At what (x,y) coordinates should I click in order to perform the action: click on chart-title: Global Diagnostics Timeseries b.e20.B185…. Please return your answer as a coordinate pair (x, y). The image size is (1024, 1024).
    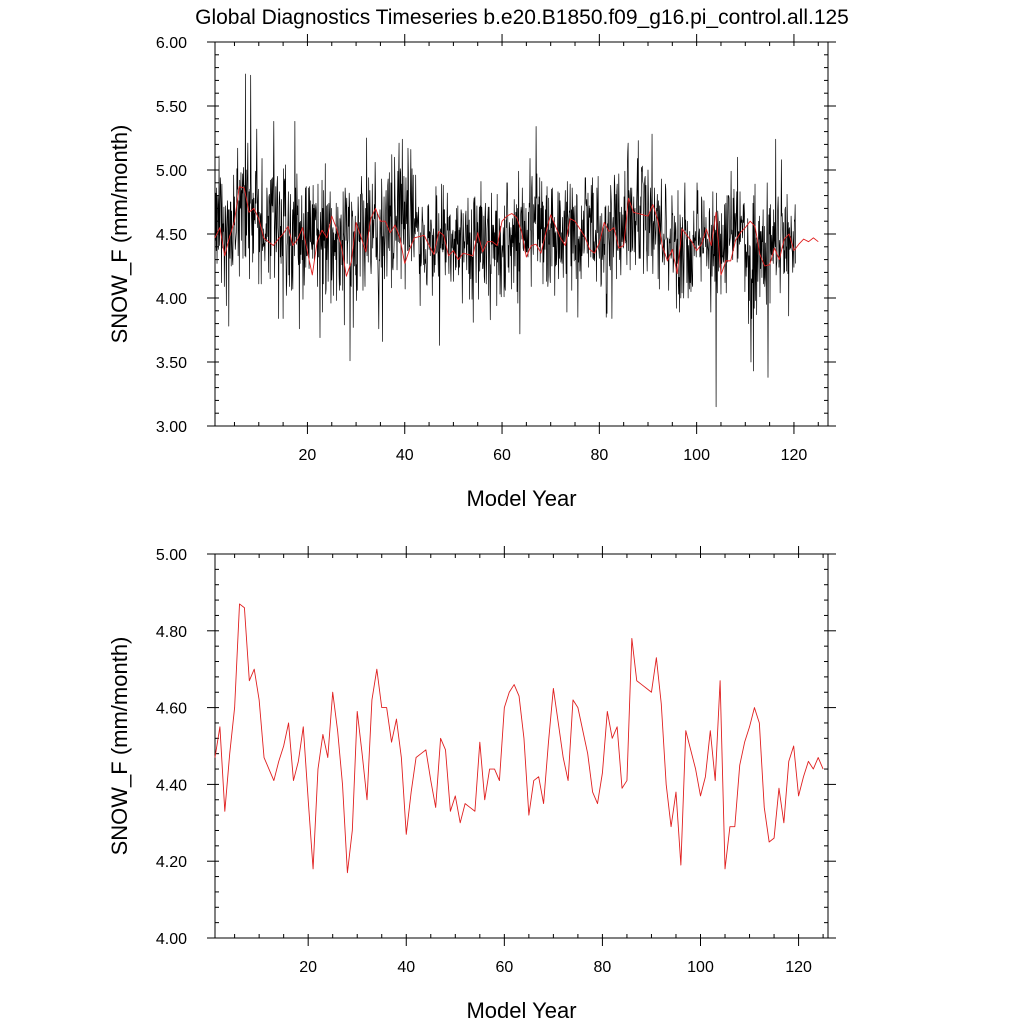
    Looking at the image, I should click on (522, 17).